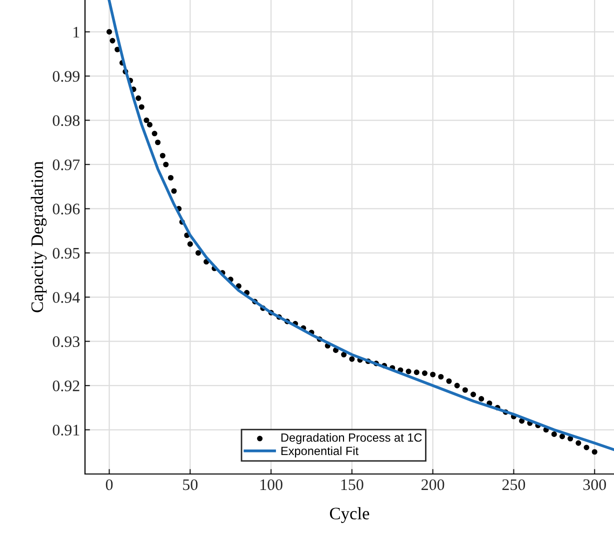 This screenshot has height=535, width=614. I want to click on x-tick-label: 300, so click(594, 484).